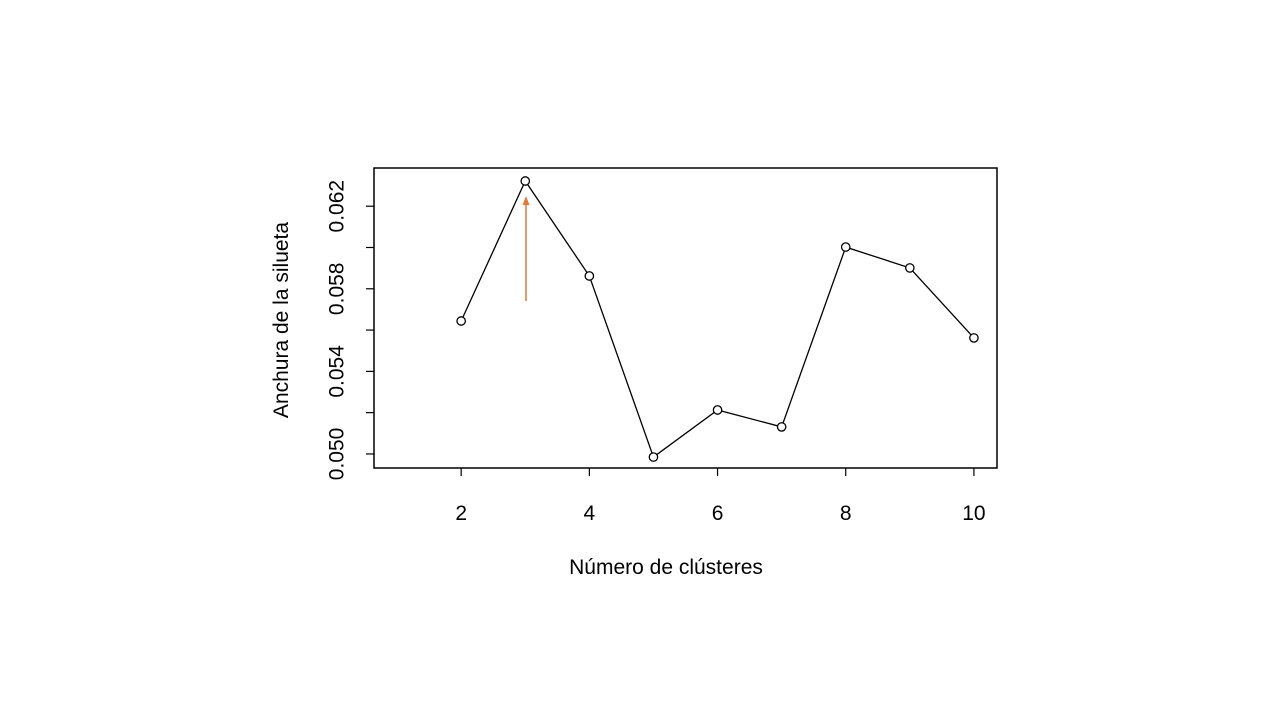 This screenshot has height=725, width=1280. I want to click on y-tick-label: 0.054, so click(337, 371).